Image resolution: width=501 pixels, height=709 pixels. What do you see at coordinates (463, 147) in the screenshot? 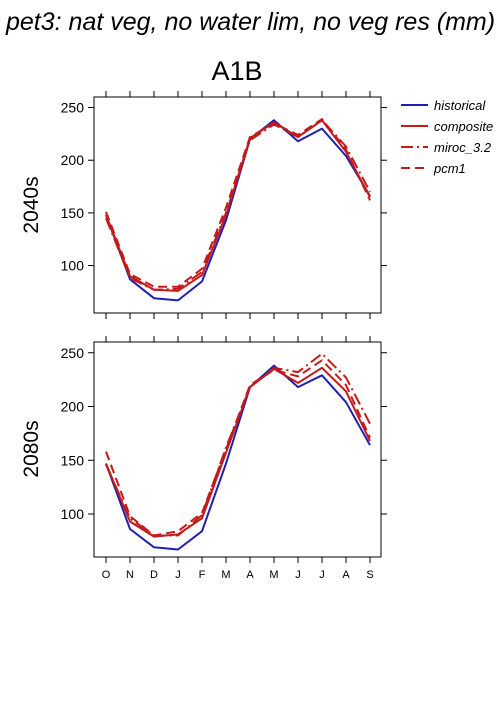
I see `legend-entry: miroc_3.2` at bounding box center [463, 147].